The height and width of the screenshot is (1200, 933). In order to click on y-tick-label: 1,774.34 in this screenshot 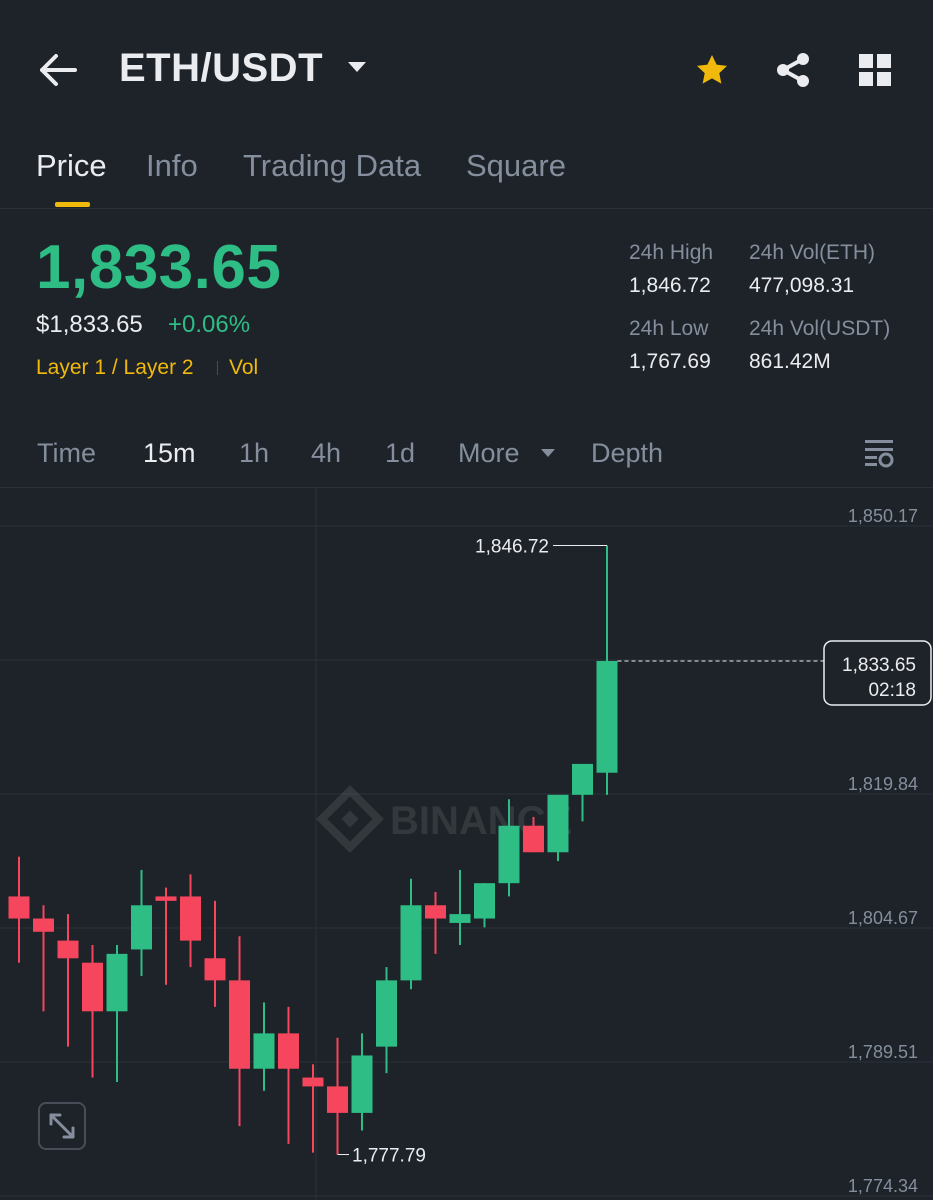, I will do `click(883, 1186)`.